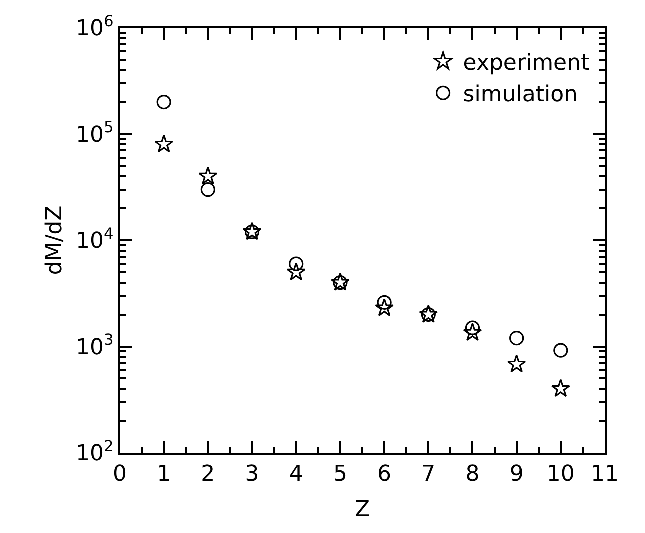 This screenshot has height=533, width=645. I want to click on x-tick-label: 10, so click(560, 475).